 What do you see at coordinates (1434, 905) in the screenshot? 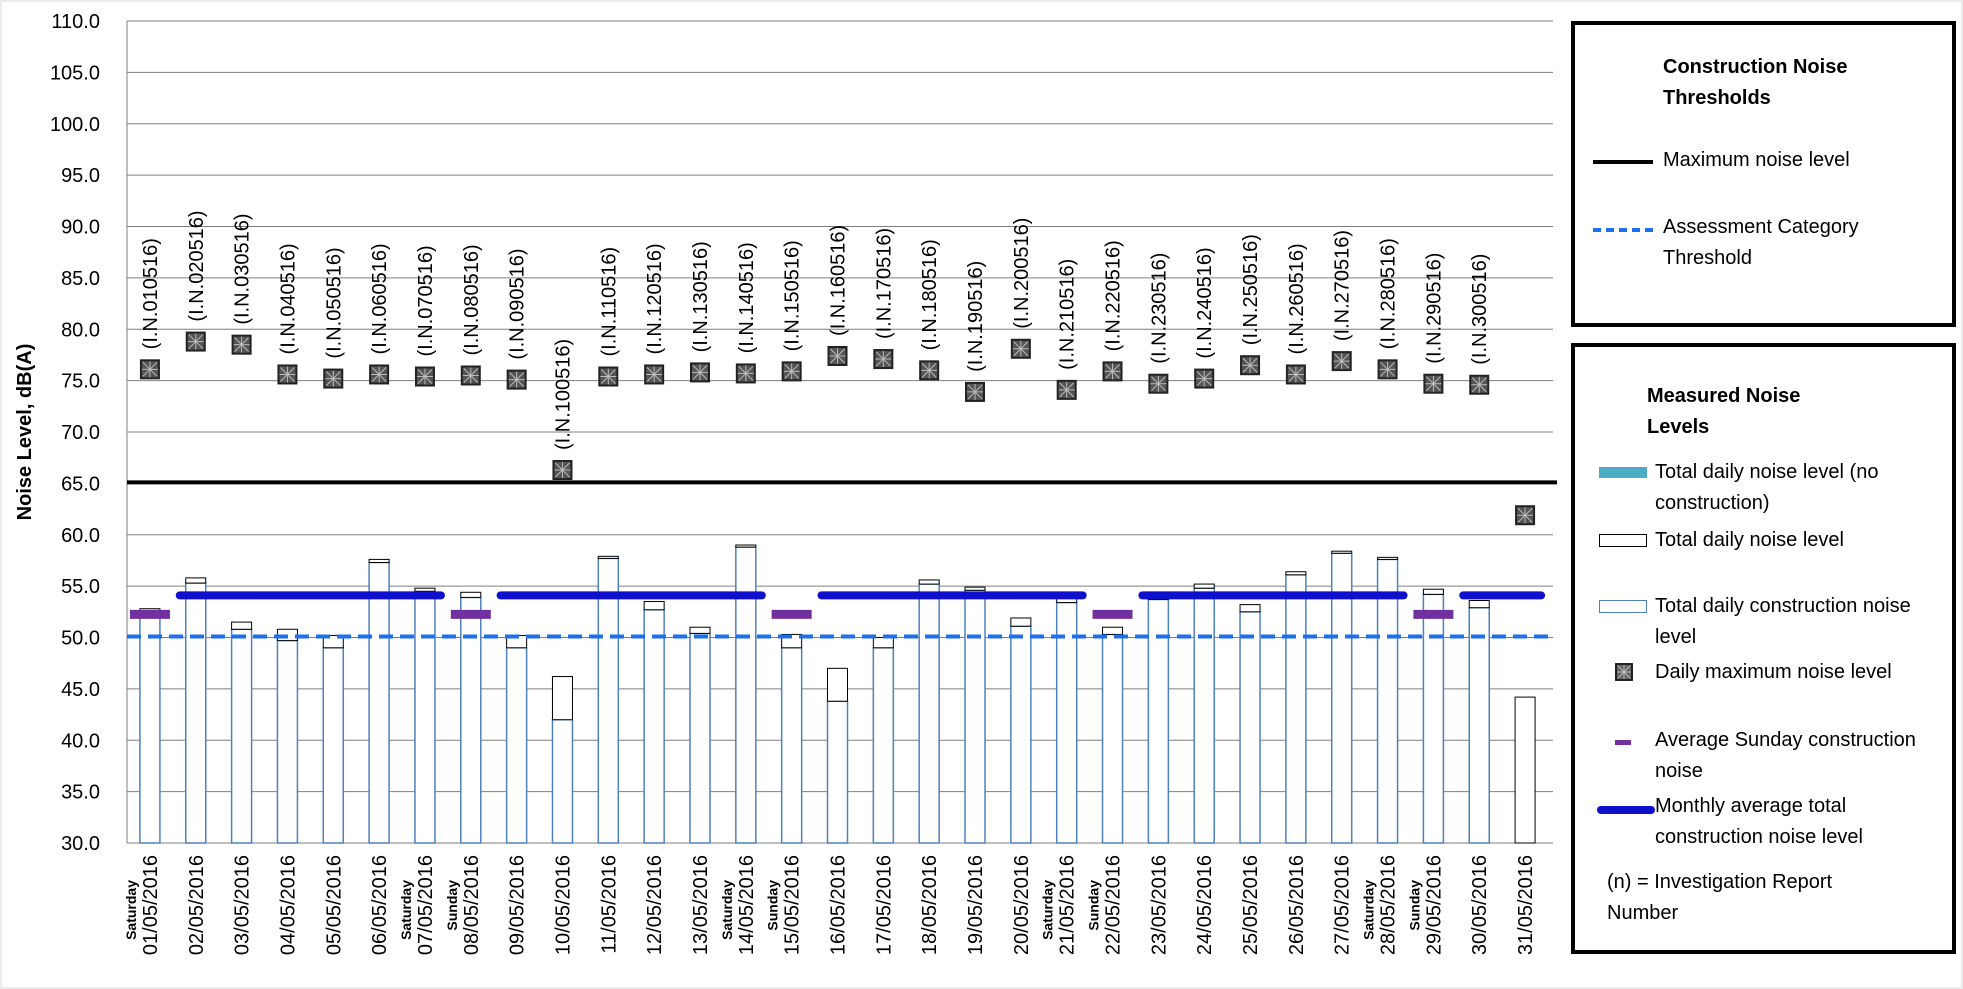
I see `x-category-label: 29/05/2016` at bounding box center [1434, 905].